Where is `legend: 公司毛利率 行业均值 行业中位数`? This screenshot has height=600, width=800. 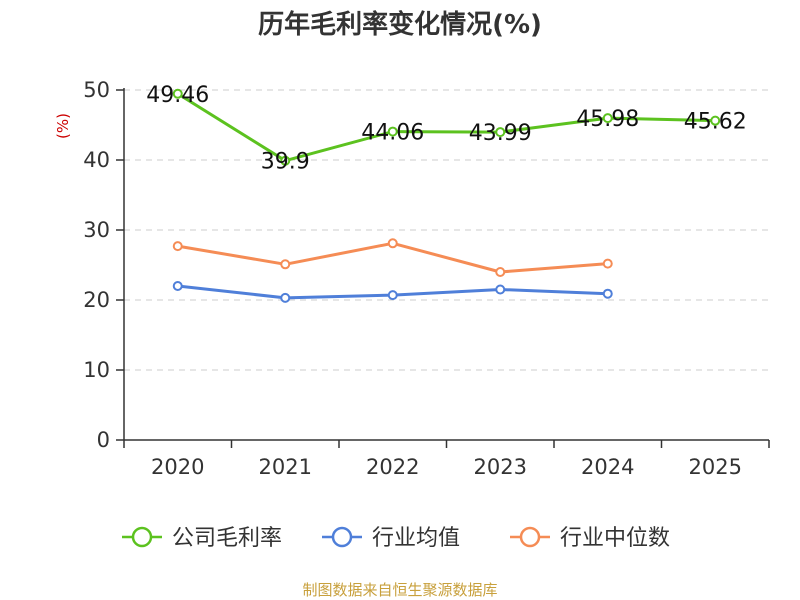 legend: 公司毛利率 行业均值 行业中位数 is located at coordinates (396, 538).